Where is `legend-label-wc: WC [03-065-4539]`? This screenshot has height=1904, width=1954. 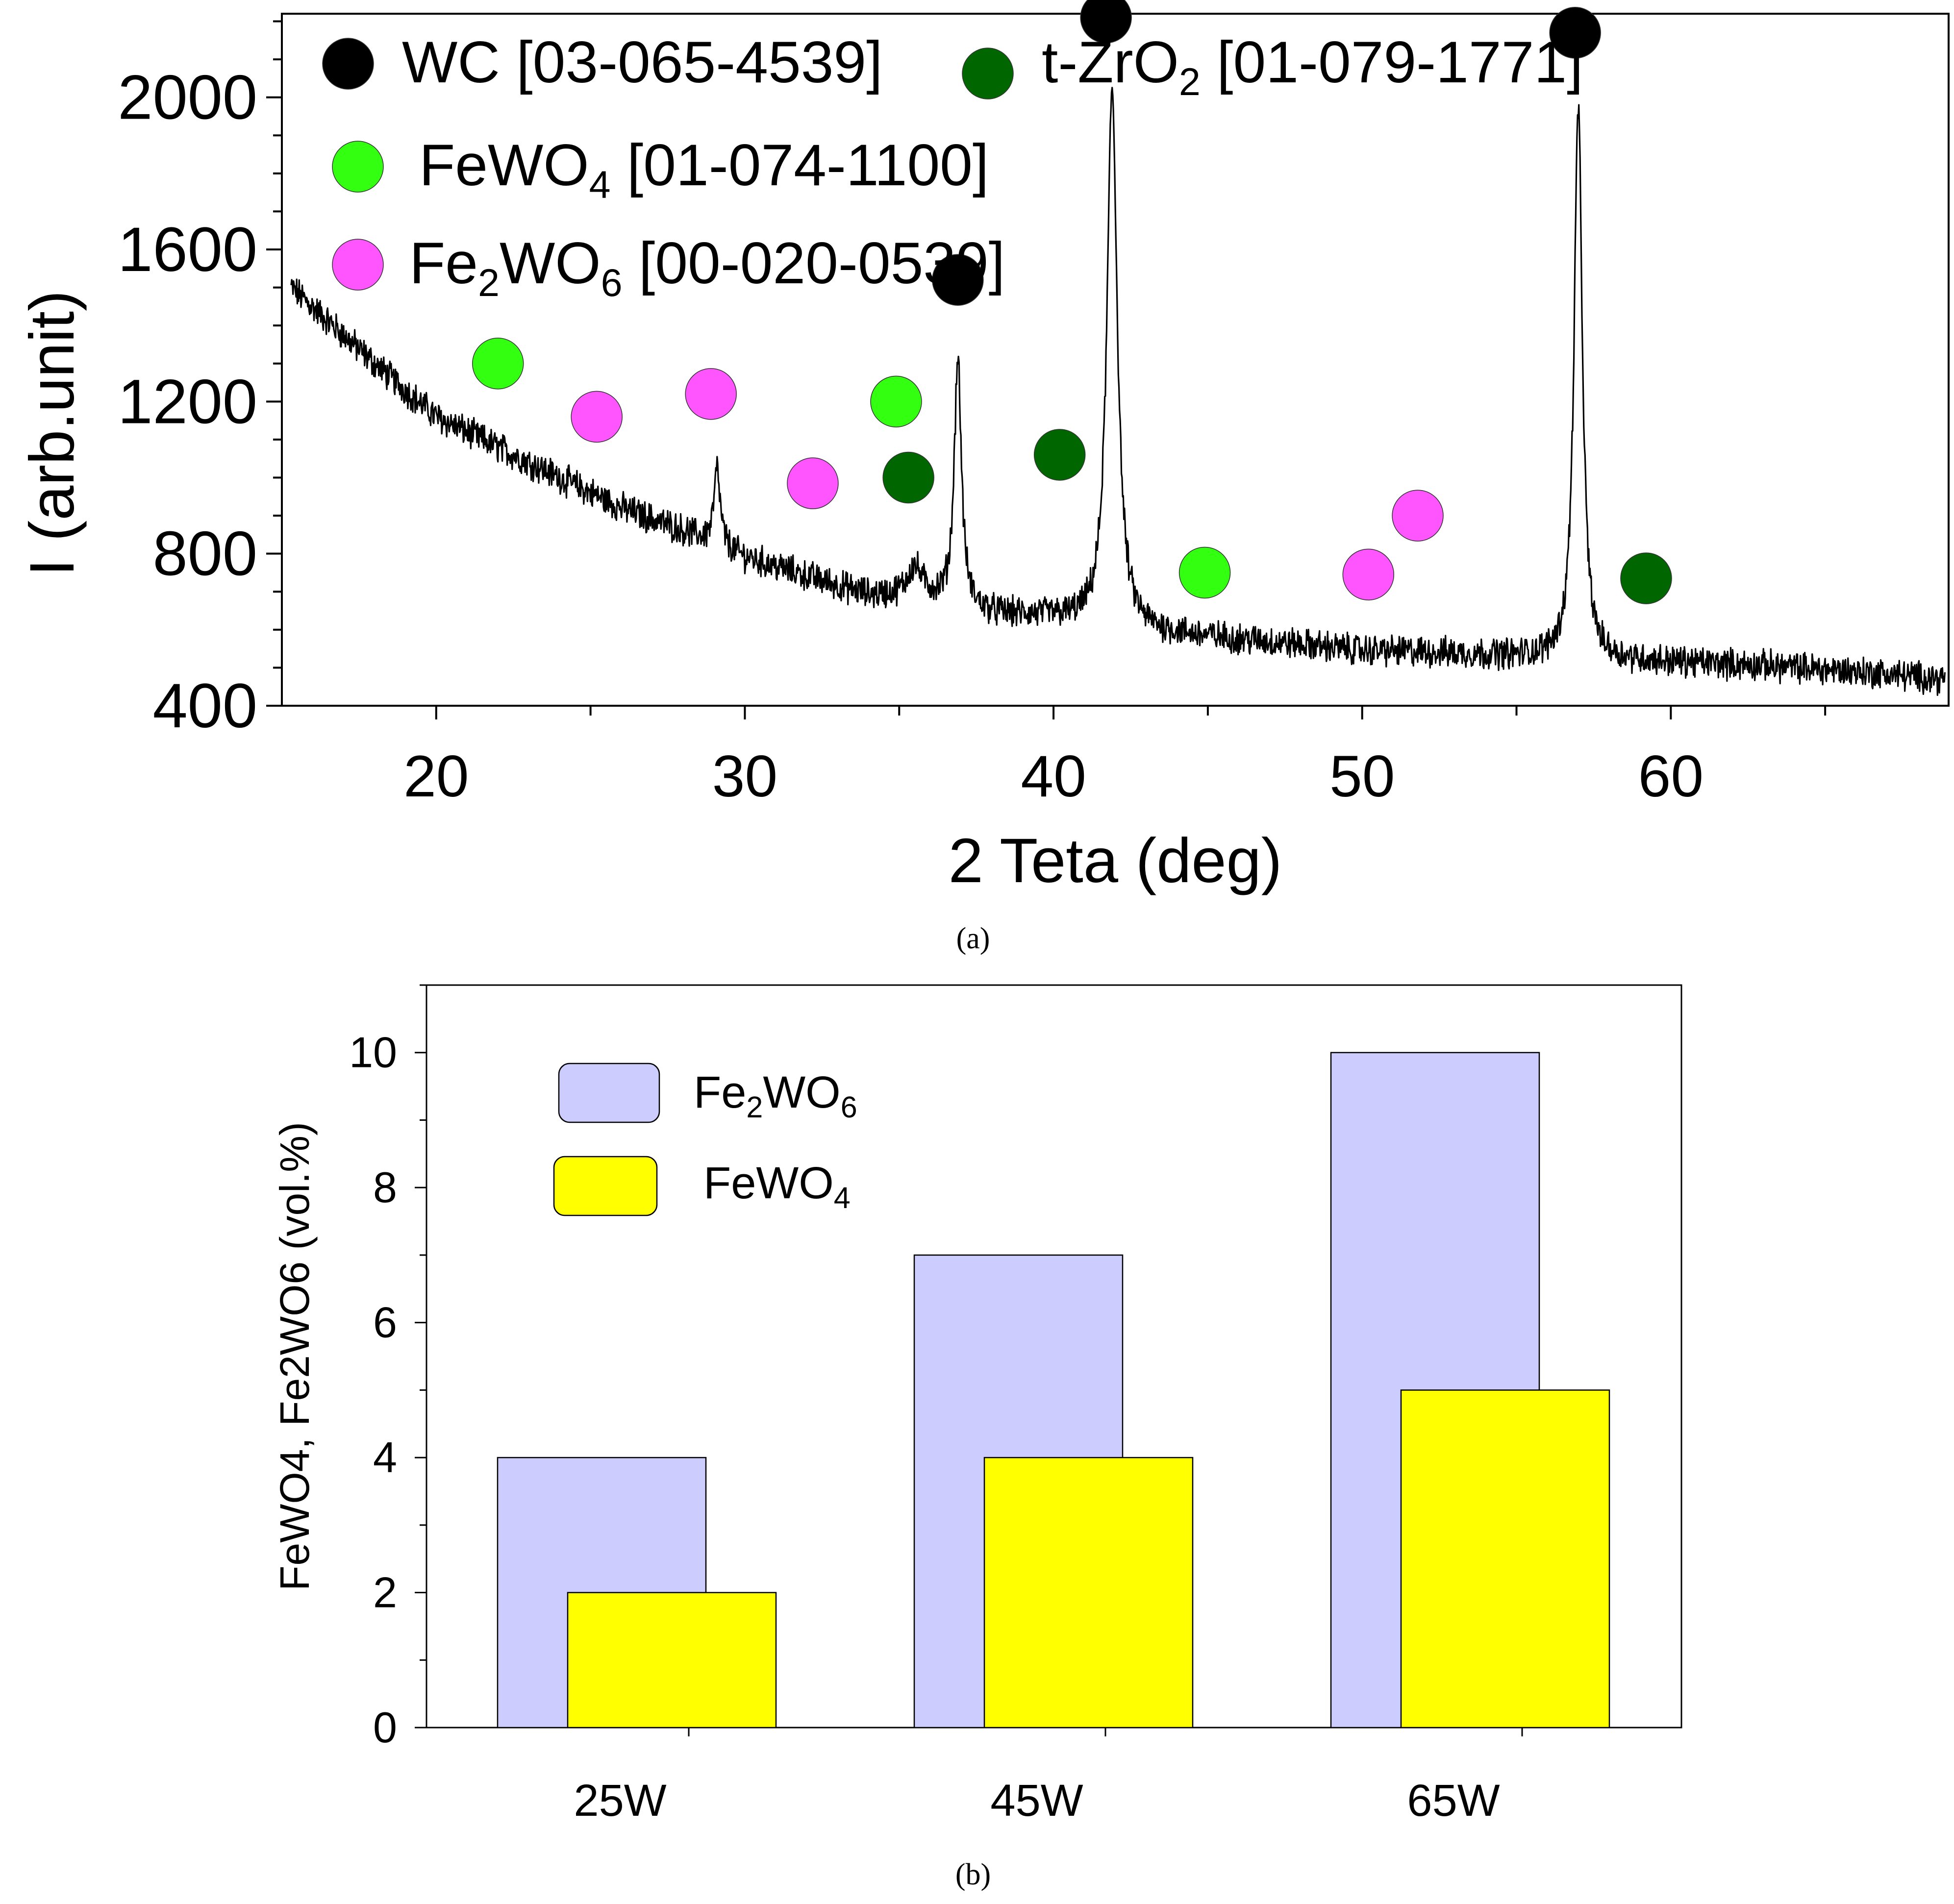 legend-label-wc: WC [03-065-4539] is located at coordinates (643, 62).